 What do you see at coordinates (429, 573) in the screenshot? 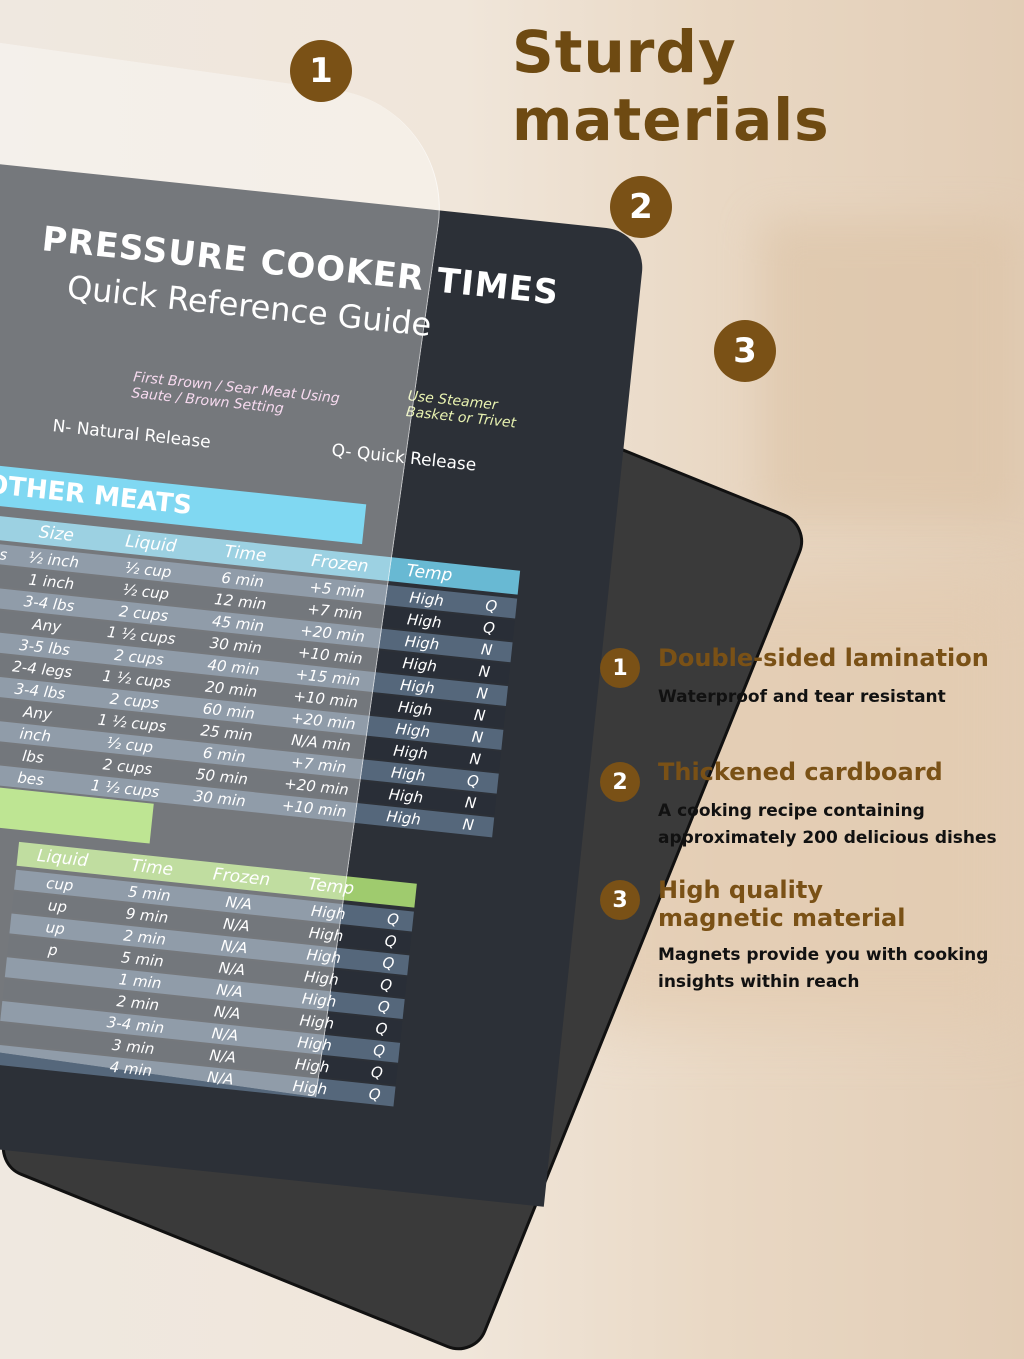
I see `col-header: Temp` at bounding box center [429, 573].